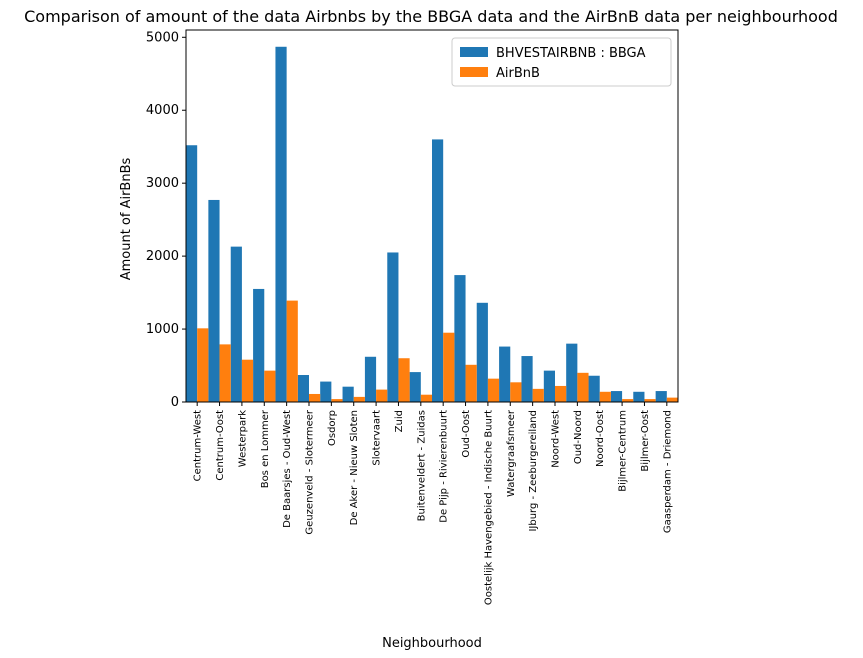 Image resolution: width=863 pixels, height=658 pixels. I want to click on x-tick-label: Slotervaart, so click(377, 438).